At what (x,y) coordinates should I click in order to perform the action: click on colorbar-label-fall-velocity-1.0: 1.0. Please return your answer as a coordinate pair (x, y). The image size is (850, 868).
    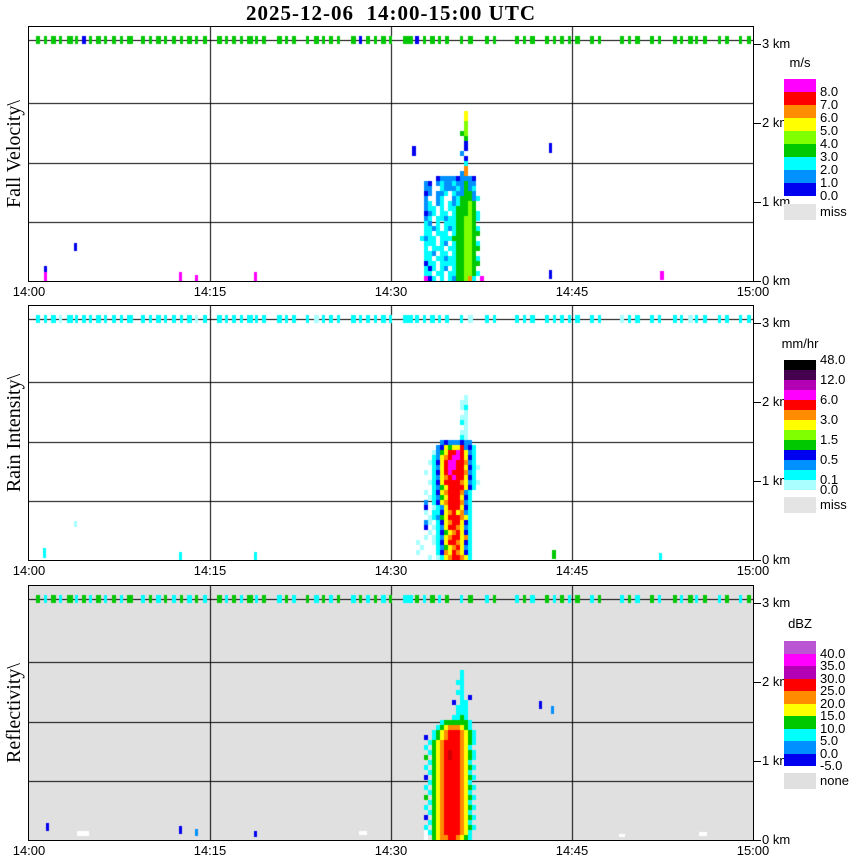
    Looking at the image, I should click on (829, 182).